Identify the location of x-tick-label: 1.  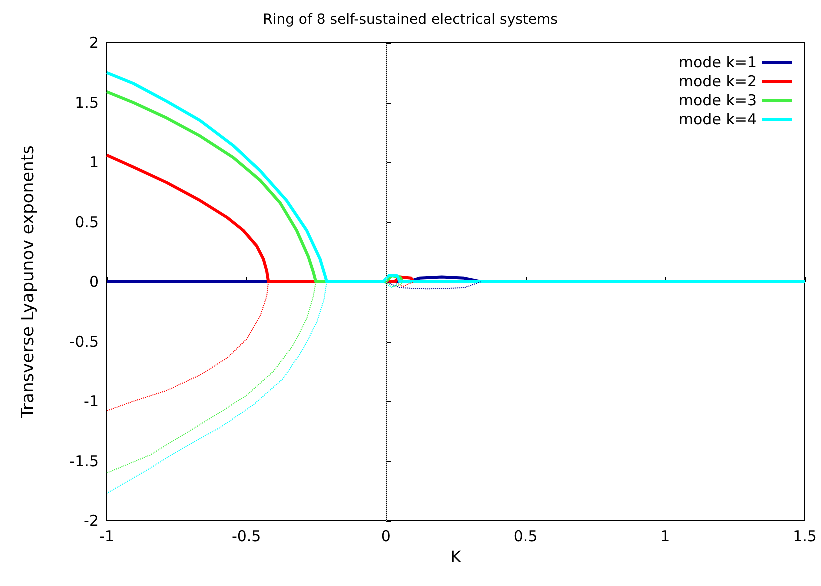
(665, 537).